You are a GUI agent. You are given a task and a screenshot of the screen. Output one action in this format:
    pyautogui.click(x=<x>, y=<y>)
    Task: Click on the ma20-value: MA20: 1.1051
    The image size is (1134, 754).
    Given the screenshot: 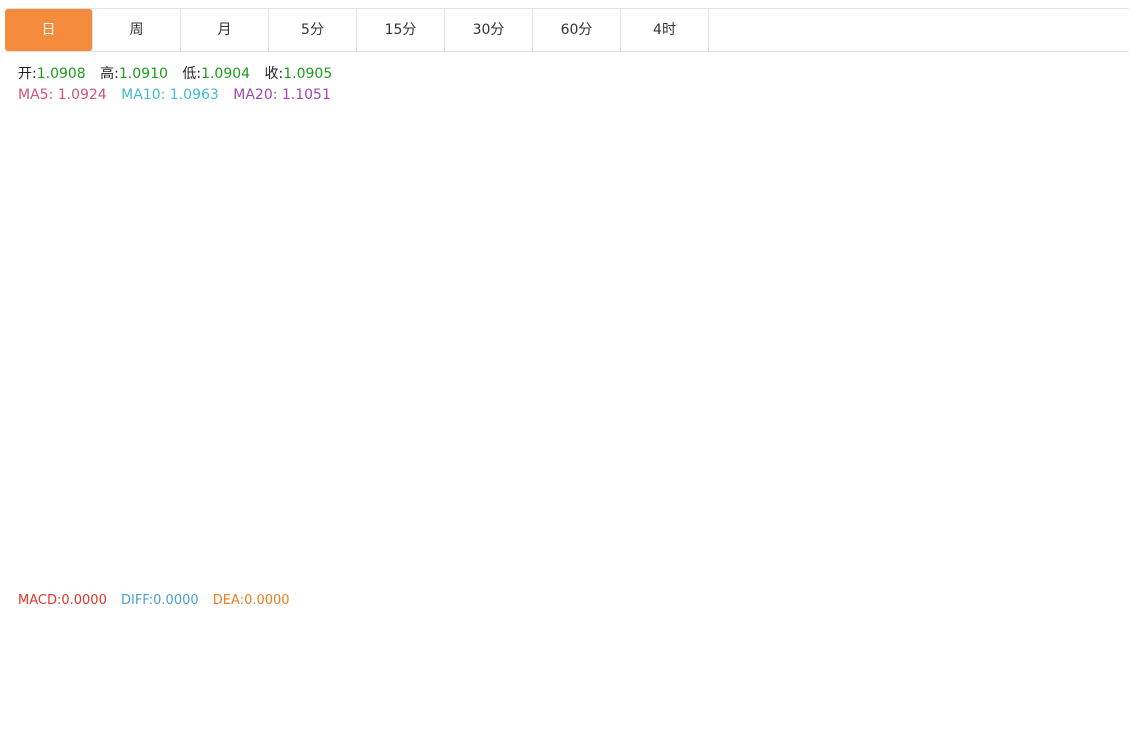 What is the action you would take?
    pyautogui.click(x=282, y=95)
    